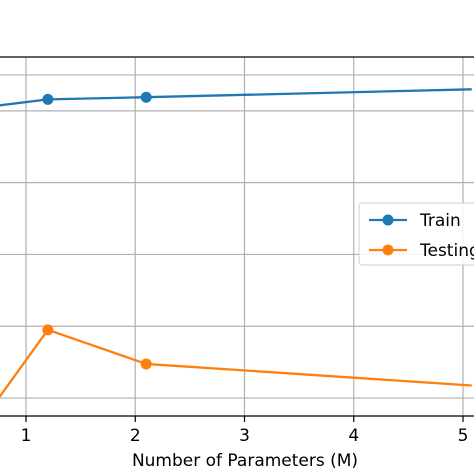  Describe the element at coordinates (236, 97) in the screenshot. I see `series-line-train` at that location.